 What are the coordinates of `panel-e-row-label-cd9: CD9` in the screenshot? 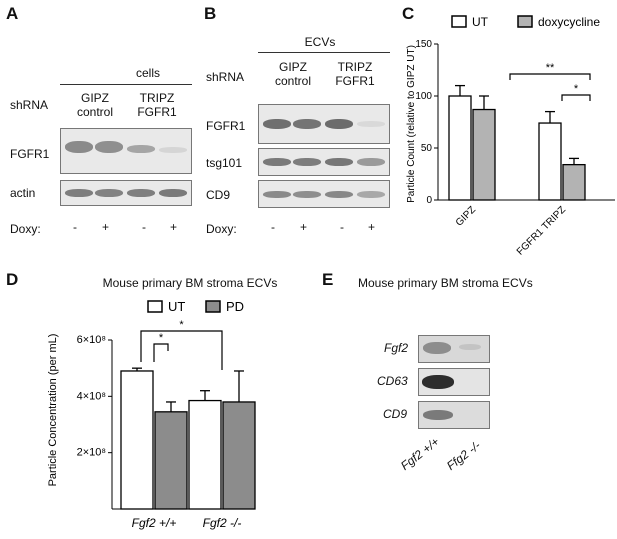 It's located at (395, 414).